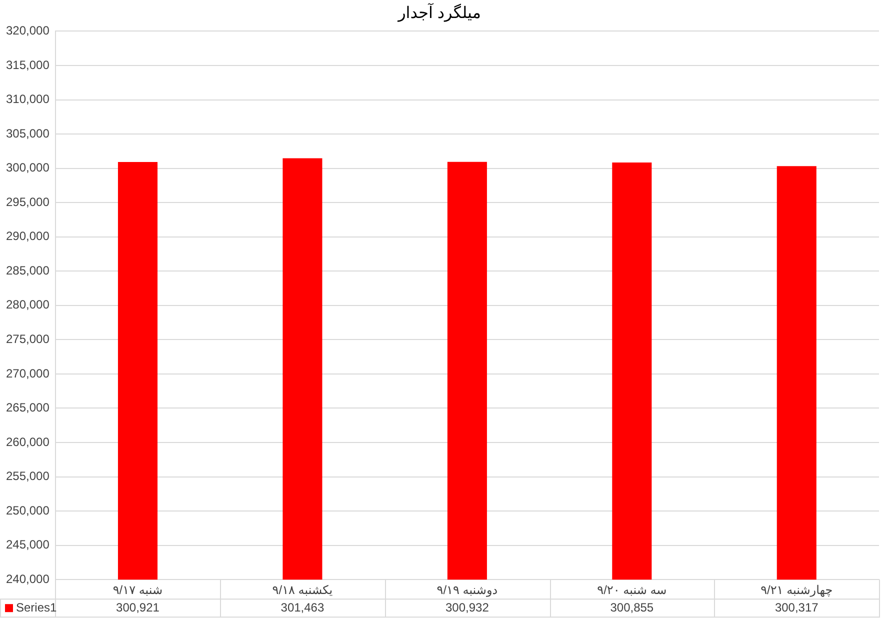 Image resolution: width=881 pixels, height=621 pixels. What do you see at coordinates (467, 607) in the screenshot?
I see `data-label: 300,932` at bounding box center [467, 607].